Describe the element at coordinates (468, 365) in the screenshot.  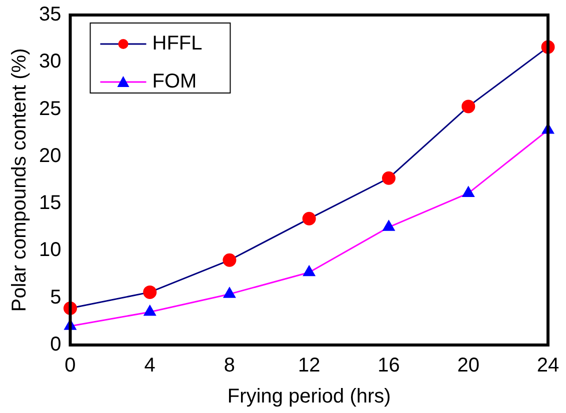
I see `x-tick-label: 20` at that location.